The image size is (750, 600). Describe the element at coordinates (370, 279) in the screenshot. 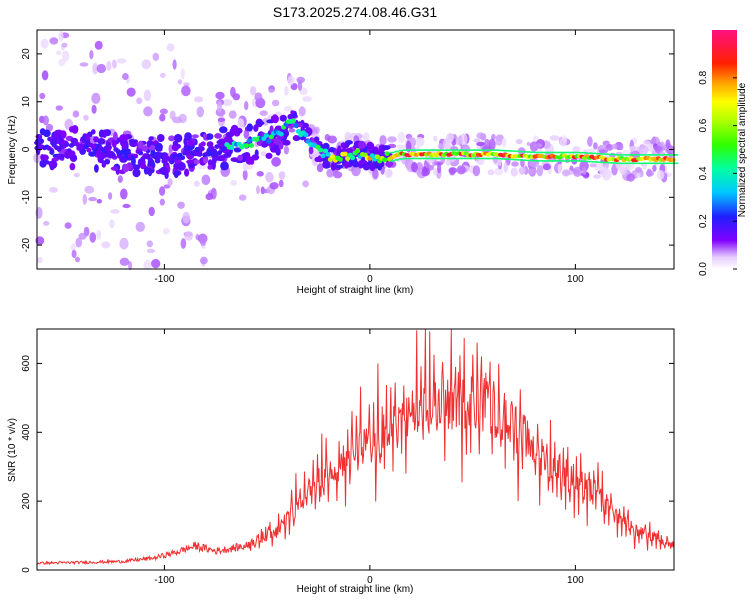

I see `spectrogram-xtick-label: 0` at that location.